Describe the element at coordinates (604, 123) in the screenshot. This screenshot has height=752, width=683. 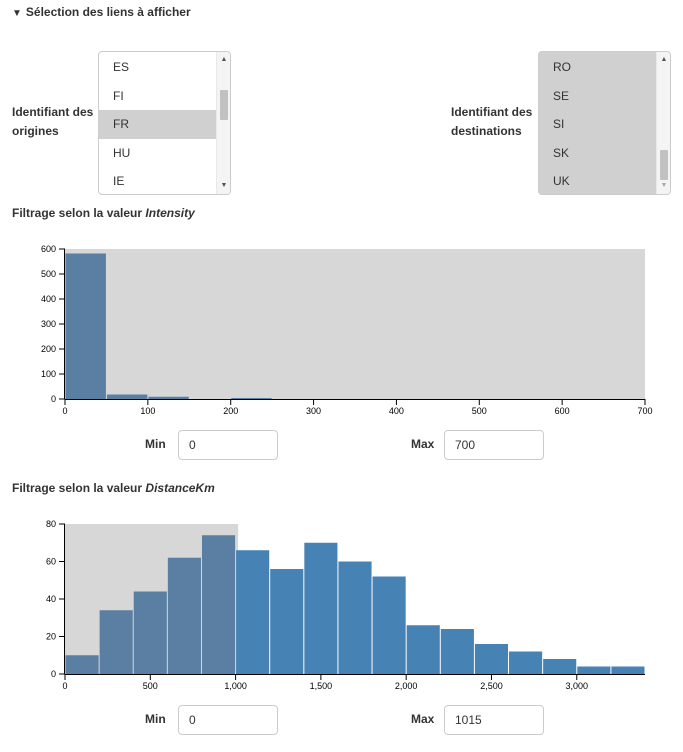
I see `destinations-listbox: RO SE SI SK UK ▲ ▼` at that location.